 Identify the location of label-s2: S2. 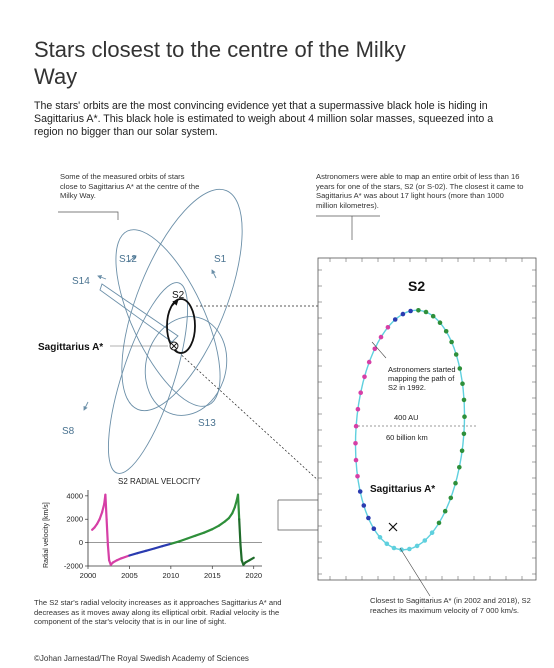
(178, 295).